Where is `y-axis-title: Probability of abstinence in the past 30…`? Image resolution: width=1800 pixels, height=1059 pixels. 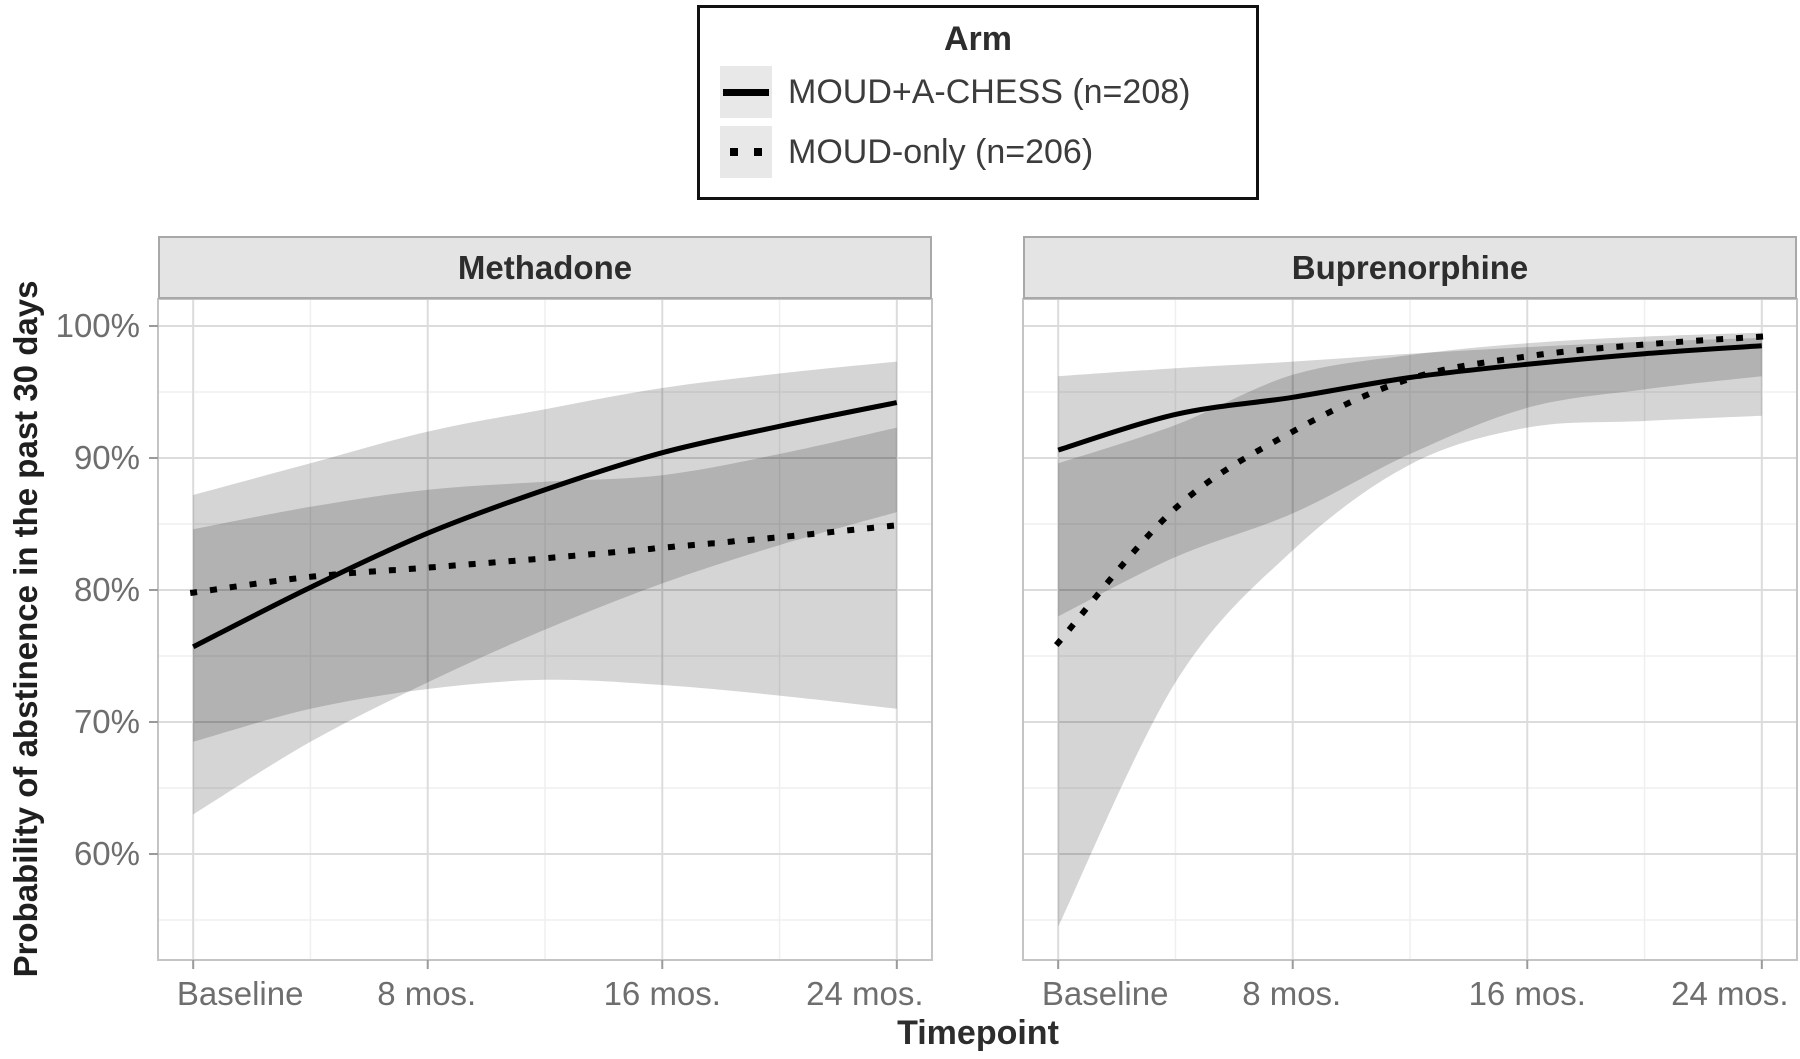 y-axis-title: Probability of abstinence in the past 30… is located at coordinates (25, 629).